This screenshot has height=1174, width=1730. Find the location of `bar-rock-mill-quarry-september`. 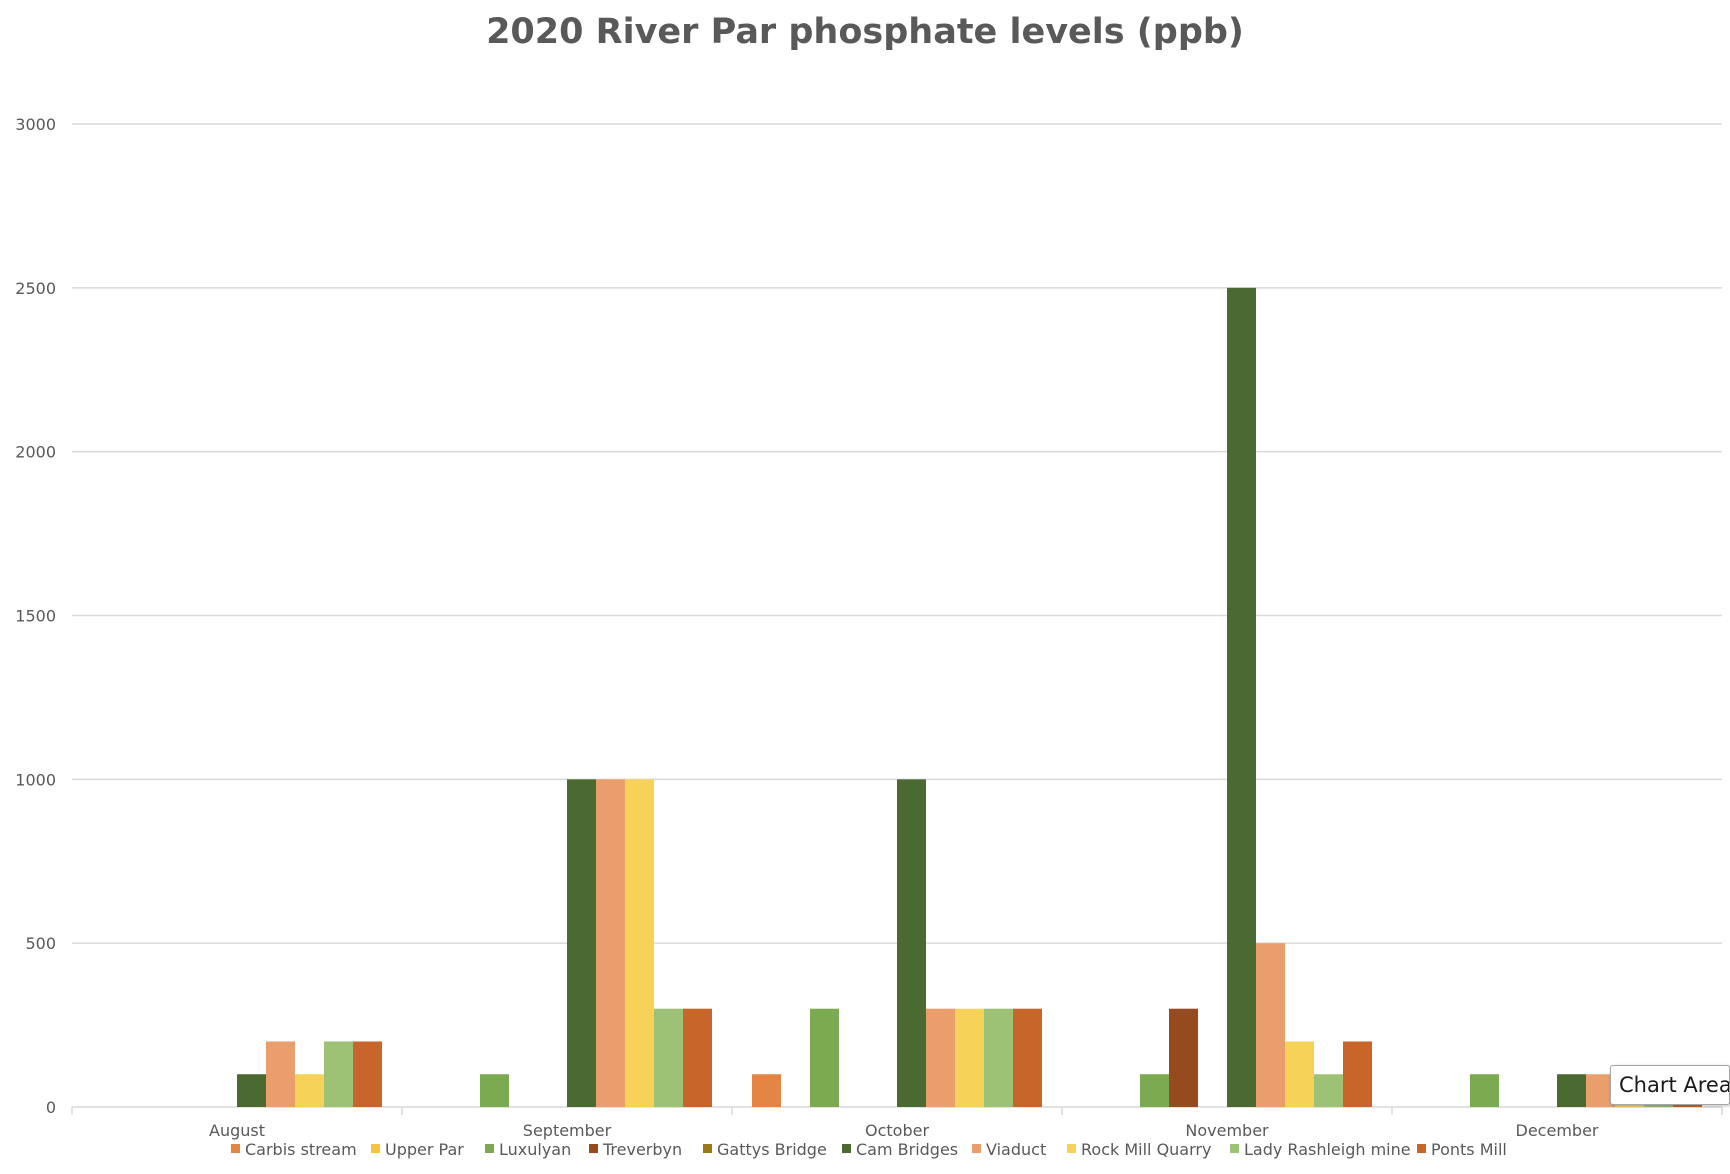

bar-rock-mill-quarry-september is located at coordinates (639, 943).